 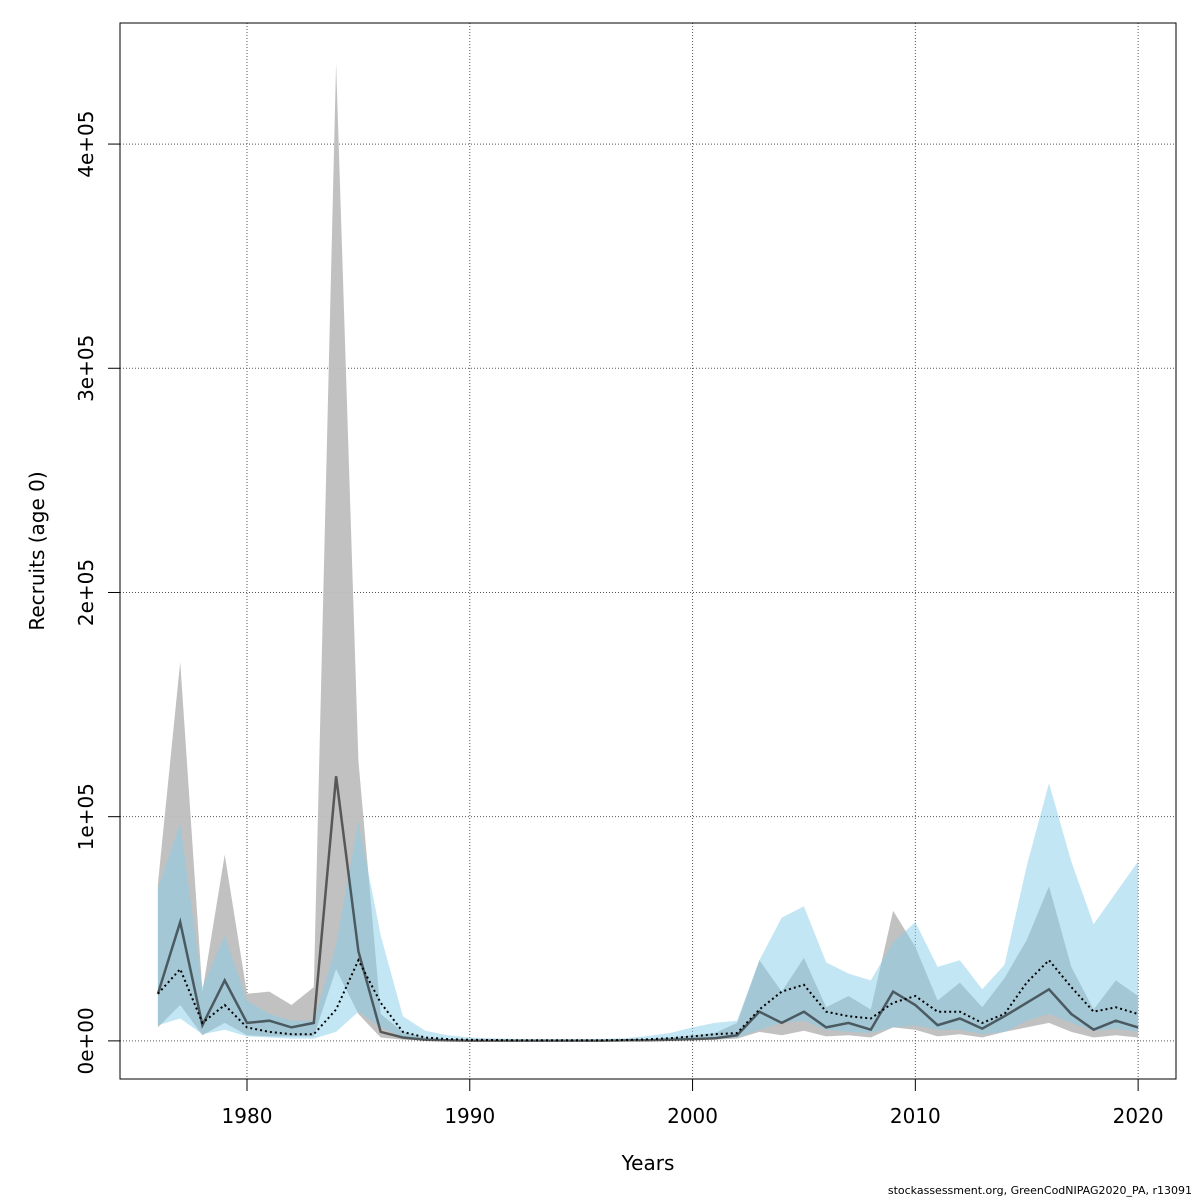 What do you see at coordinates (469, 1116) in the screenshot?
I see `x-tick-label: 1990` at bounding box center [469, 1116].